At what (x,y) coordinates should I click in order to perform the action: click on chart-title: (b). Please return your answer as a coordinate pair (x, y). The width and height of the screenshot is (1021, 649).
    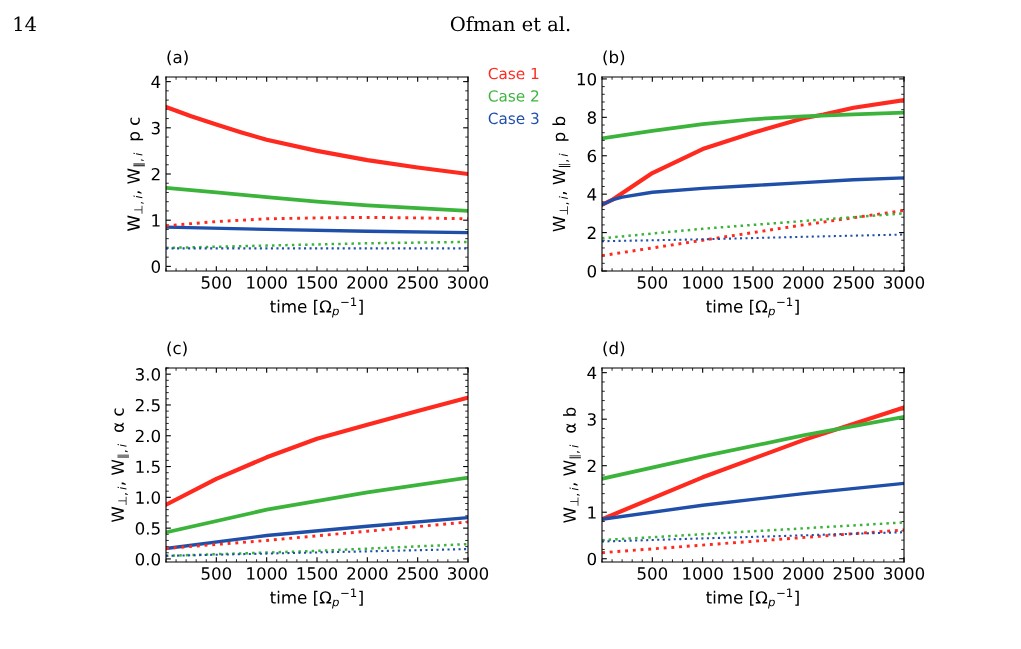
    Looking at the image, I should click on (614, 58).